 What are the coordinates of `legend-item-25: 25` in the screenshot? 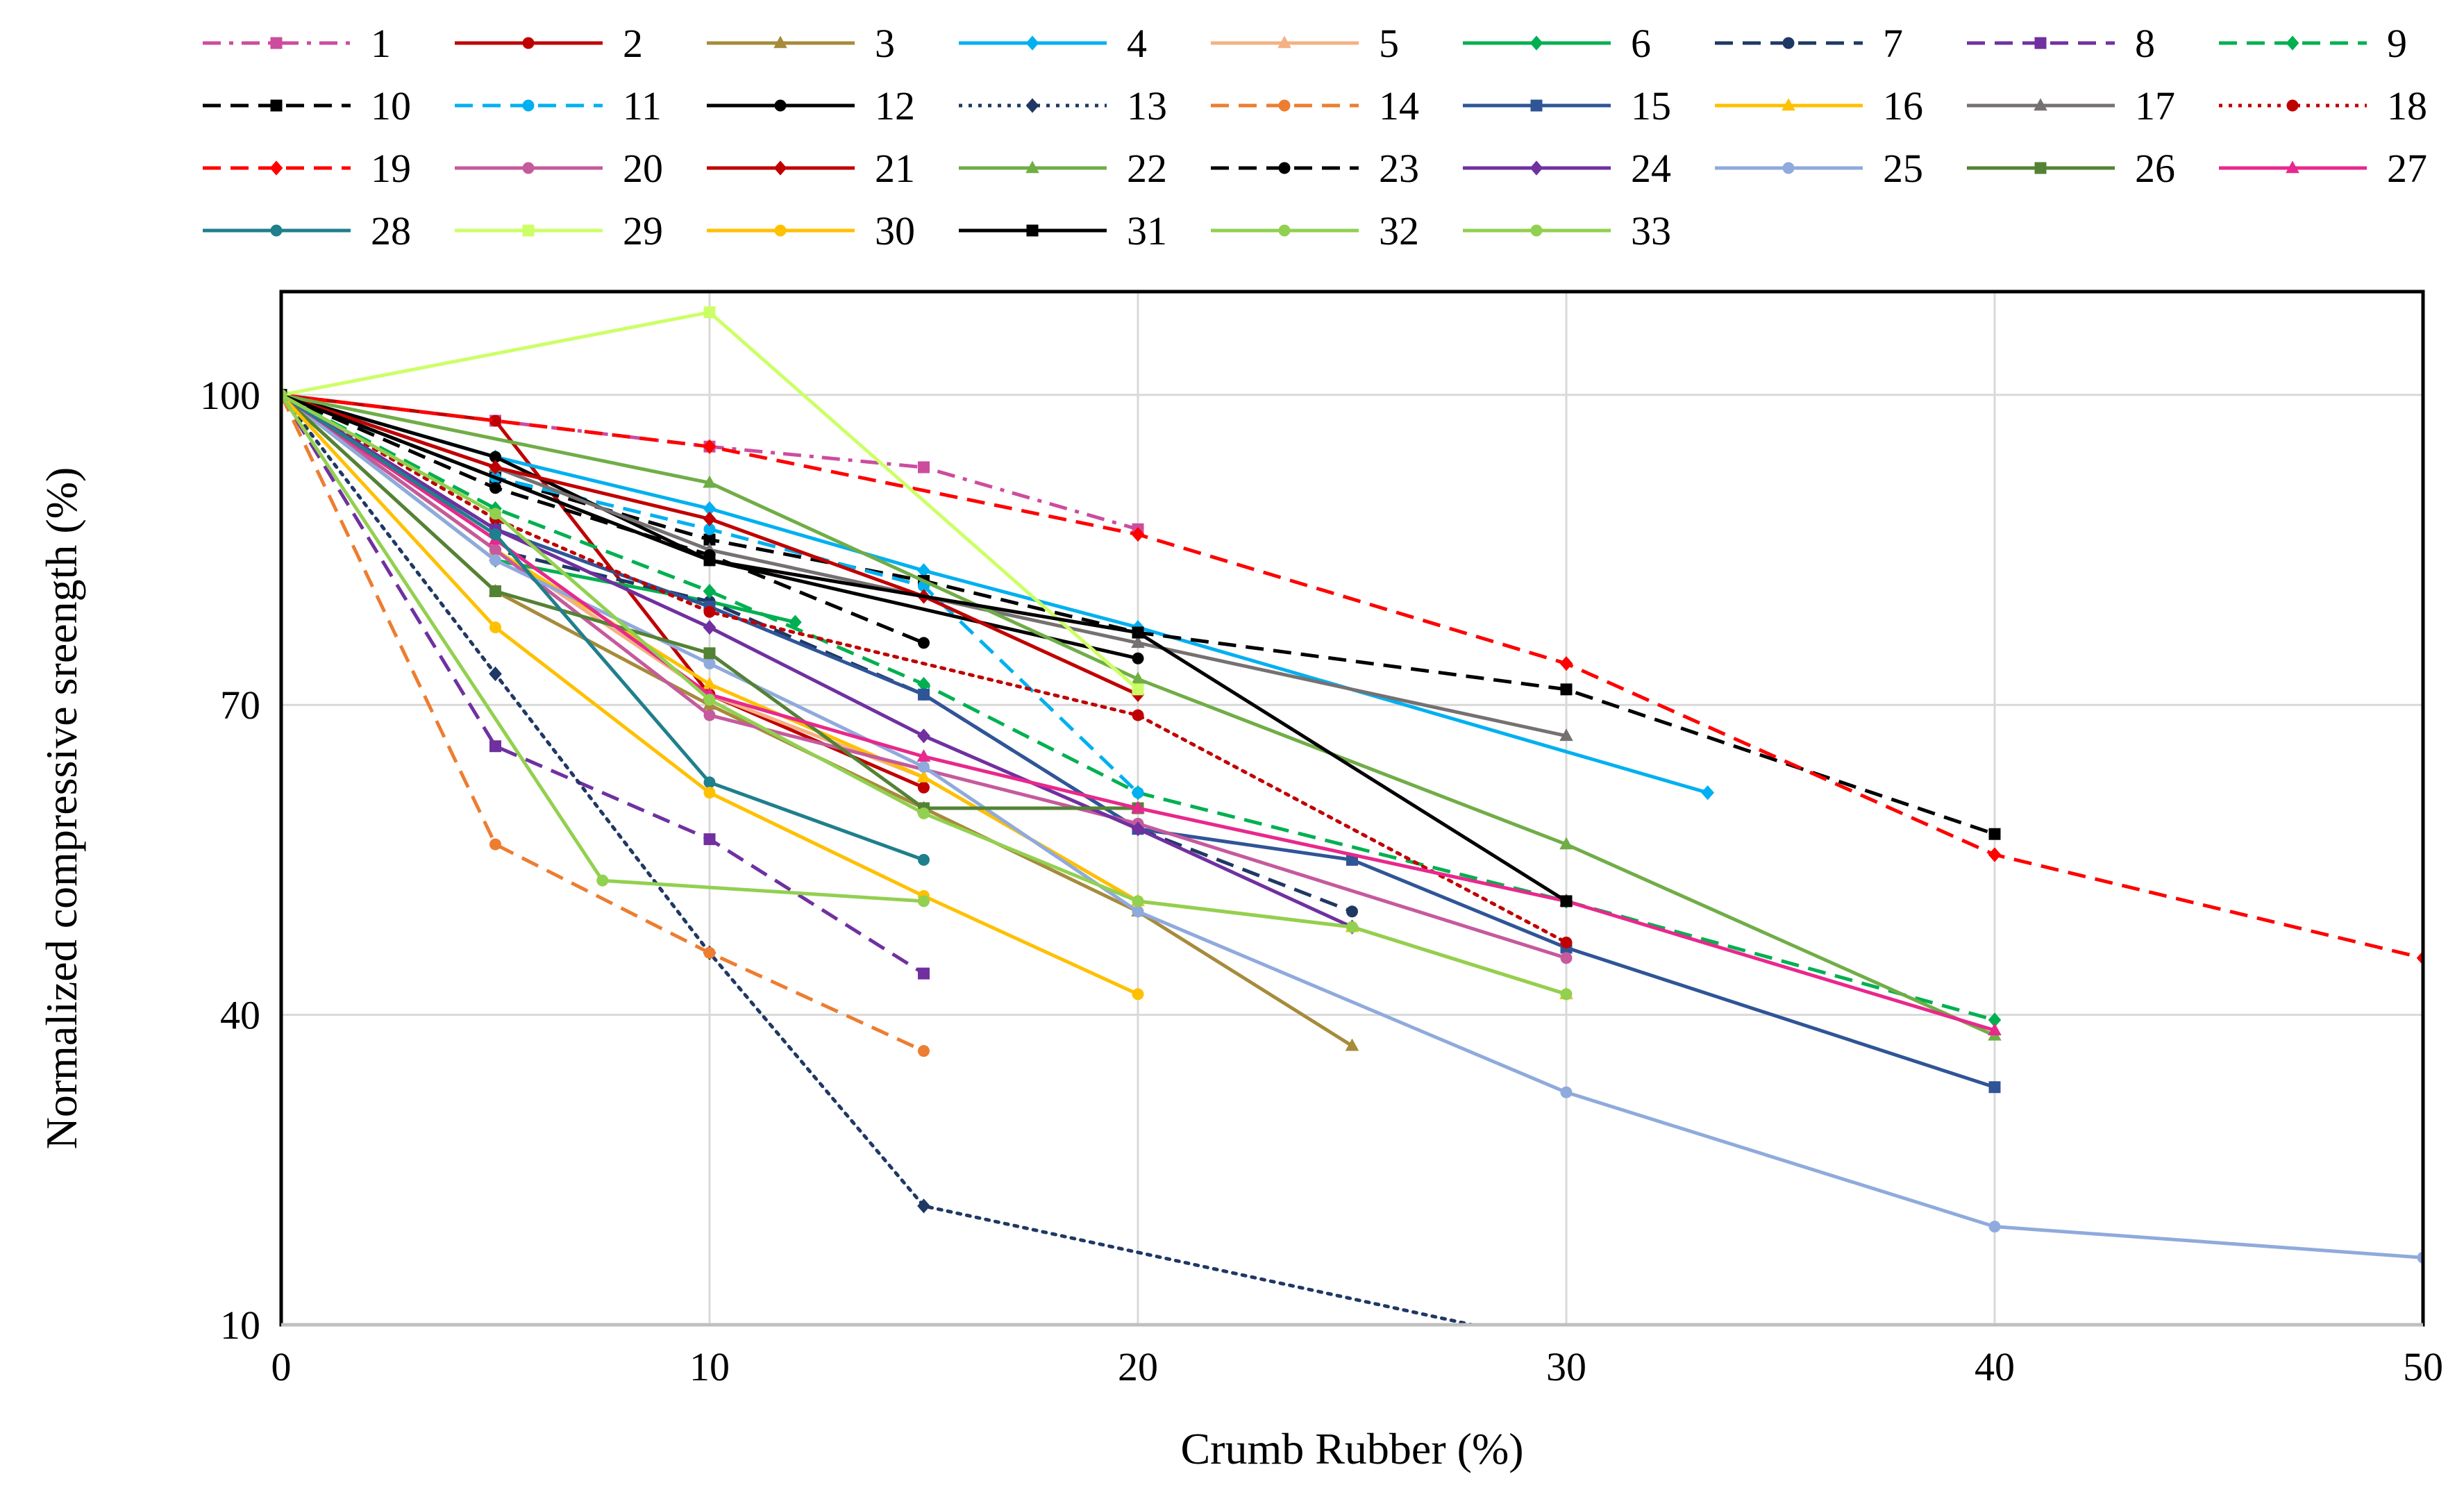 It's located at (1819, 168).